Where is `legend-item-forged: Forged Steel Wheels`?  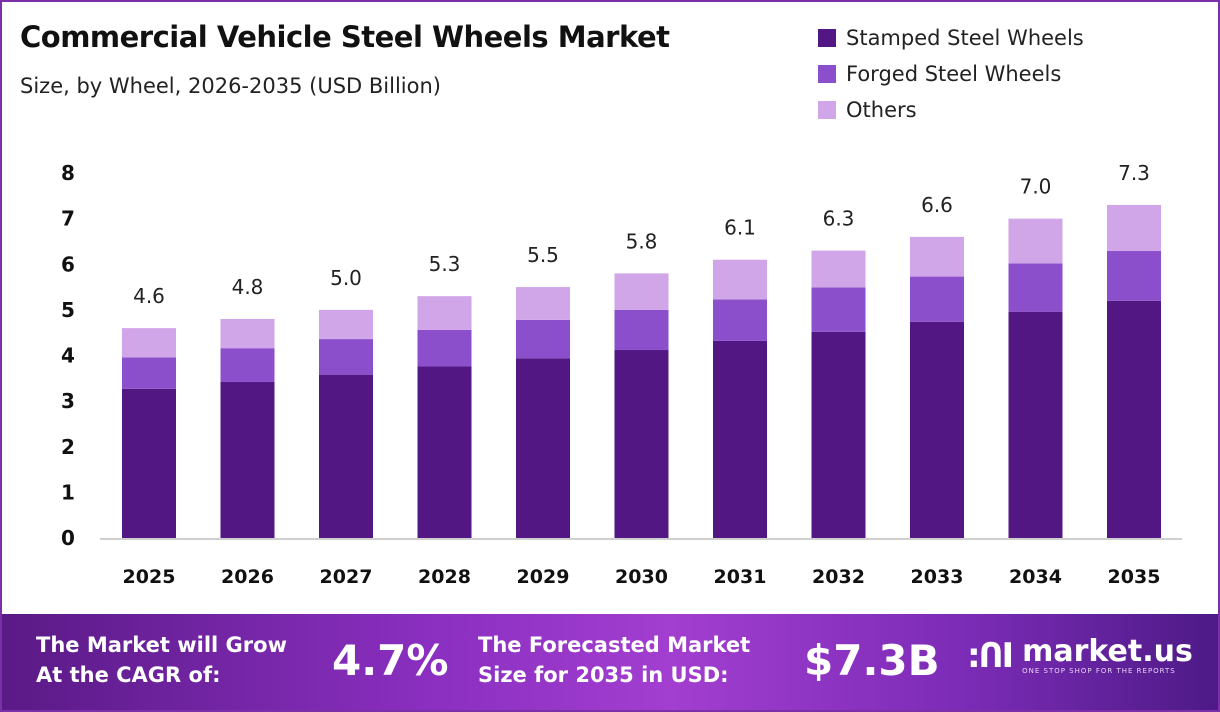 legend-item-forged: Forged Steel Wheels is located at coordinates (951, 74).